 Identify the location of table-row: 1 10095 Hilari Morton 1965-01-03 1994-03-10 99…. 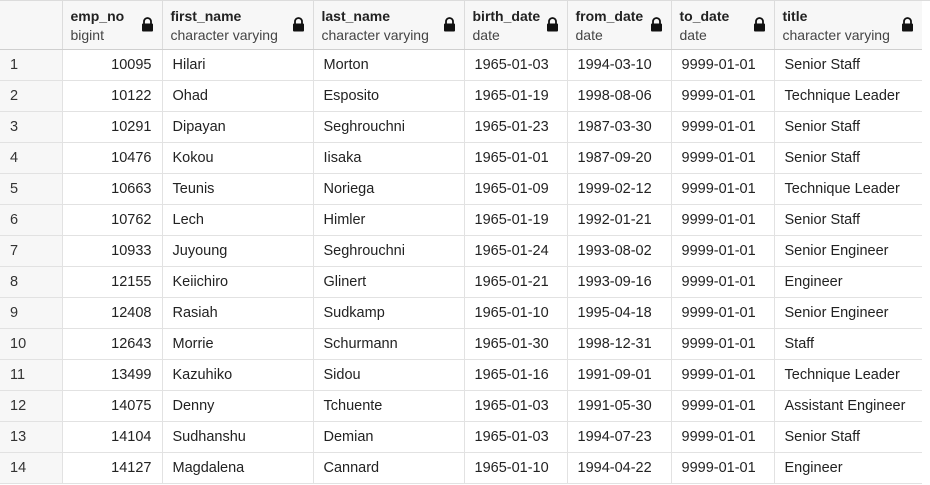
(461, 65).